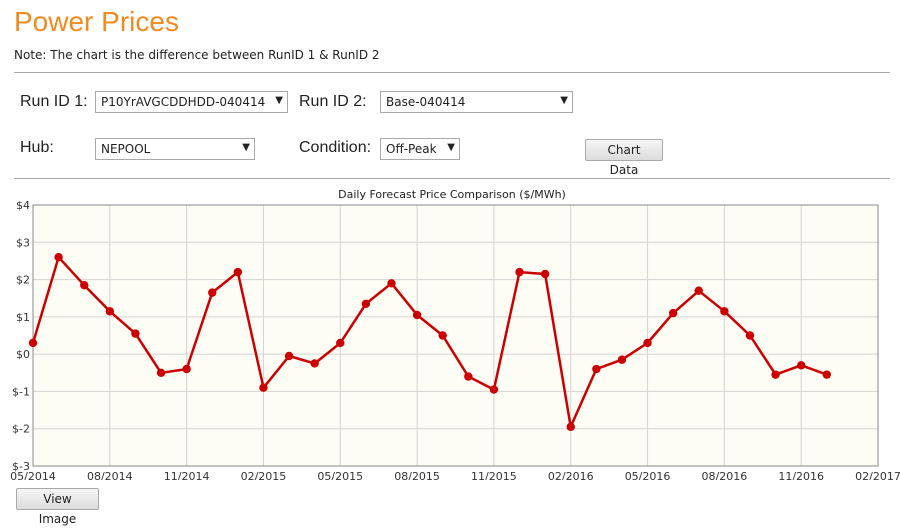 This screenshot has height=529, width=900. Describe the element at coordinates (340, 475) in the screenshot. I see `x-tick-label: 05/2015` at that location.